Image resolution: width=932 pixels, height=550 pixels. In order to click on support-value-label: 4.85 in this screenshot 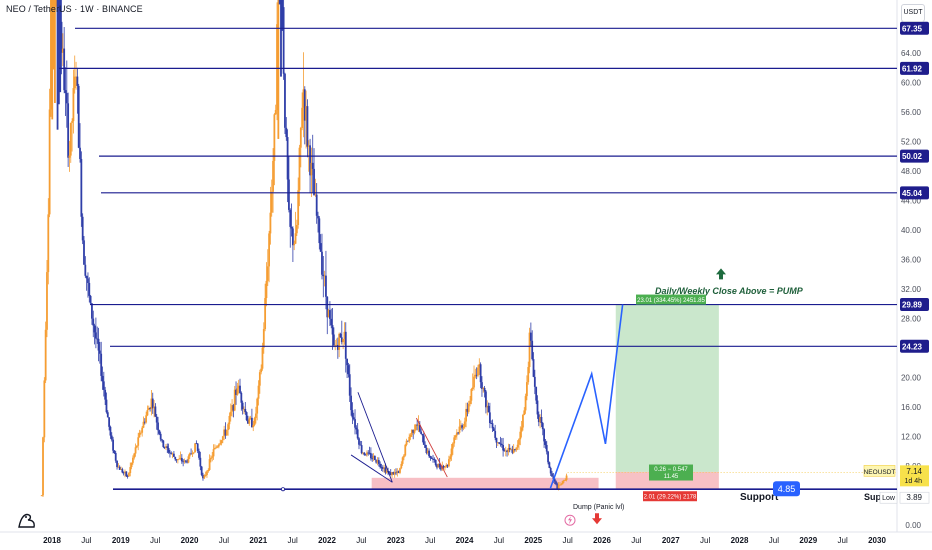, I will do `click(787, 489)`.